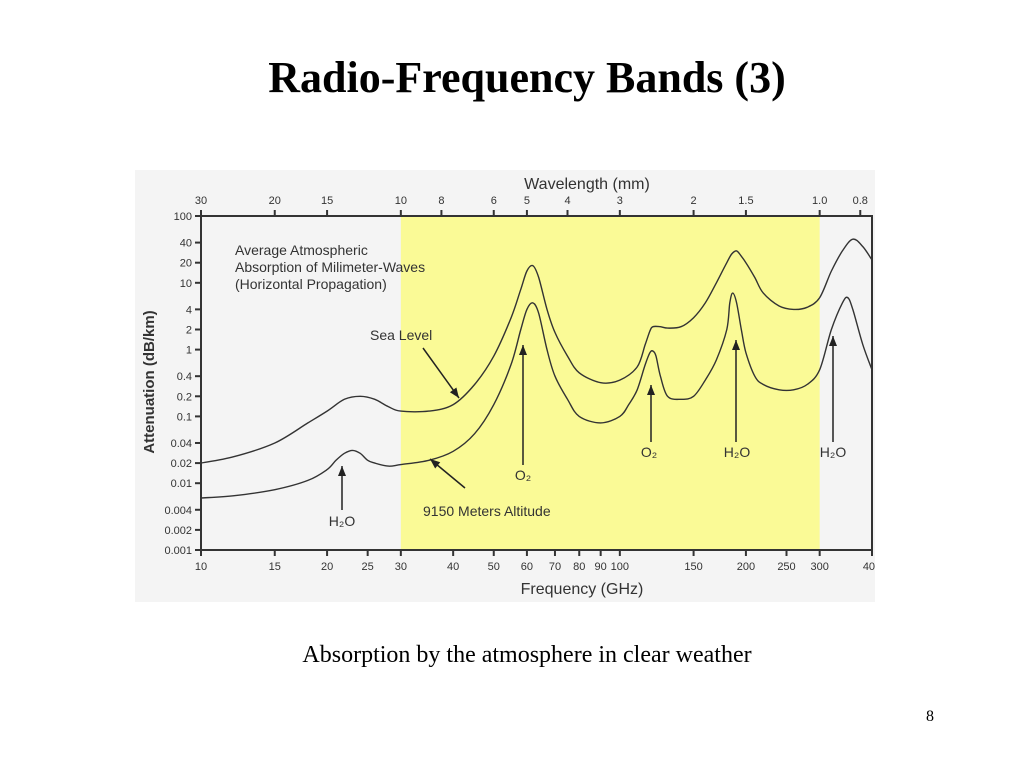 This screenshot has width=1024, height=768. I want to click on slide-title: Radio-Frequency Bands (3), so click(527, 77).